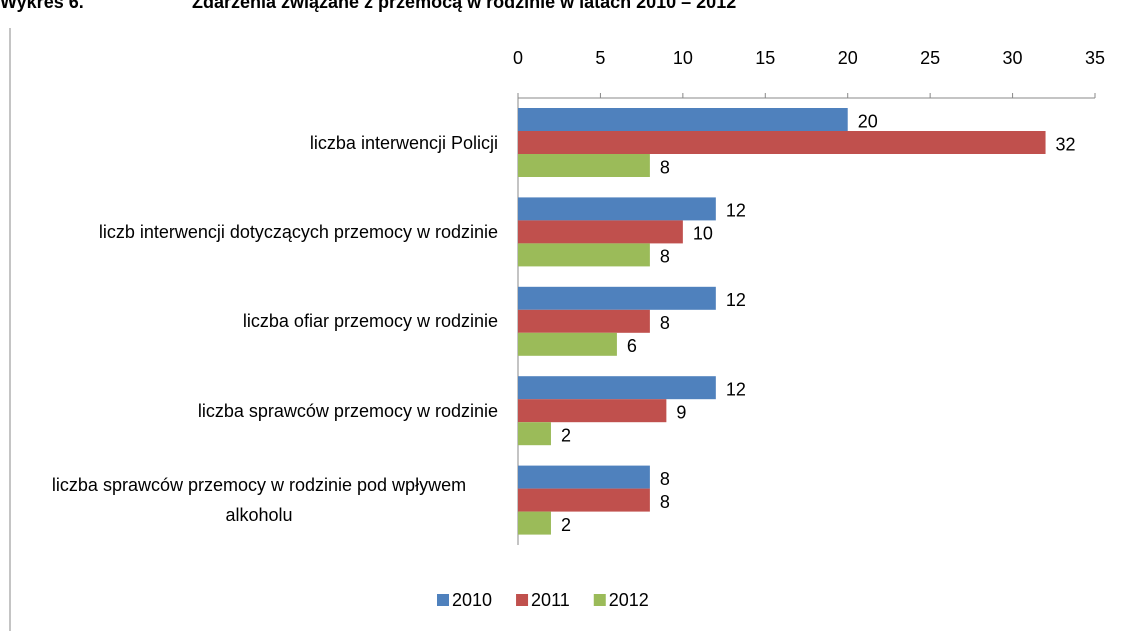 The height and width of the screenshot is (631, 1123). What do you see at coordinates (632, 346) in the screenshot?
I see `data-label: 6` at bounding box center [632, 346].